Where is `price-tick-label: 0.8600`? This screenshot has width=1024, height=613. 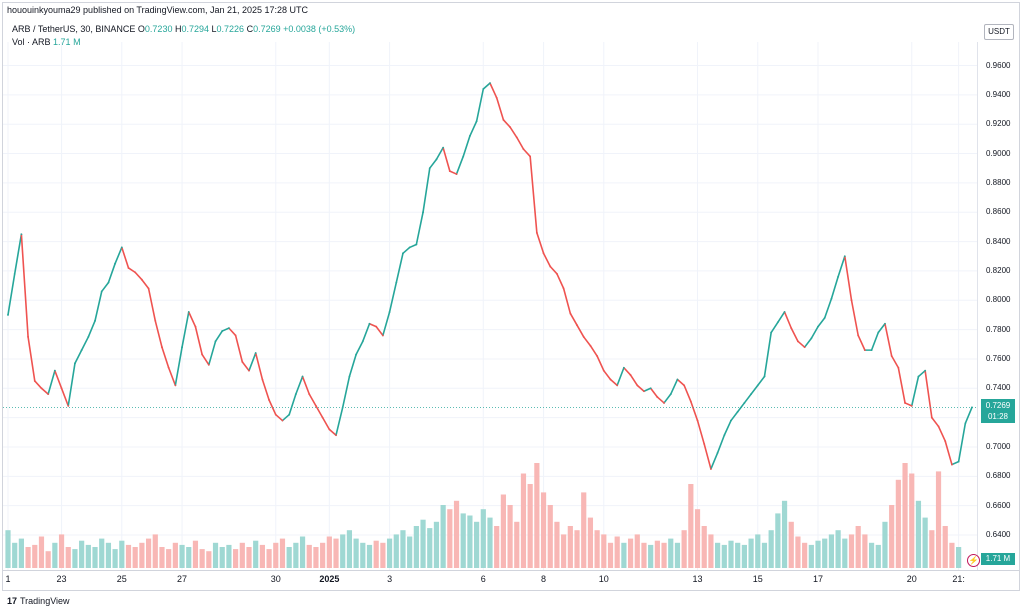 price-tick-label: 0.8600 is located at coordinates (998, 212).